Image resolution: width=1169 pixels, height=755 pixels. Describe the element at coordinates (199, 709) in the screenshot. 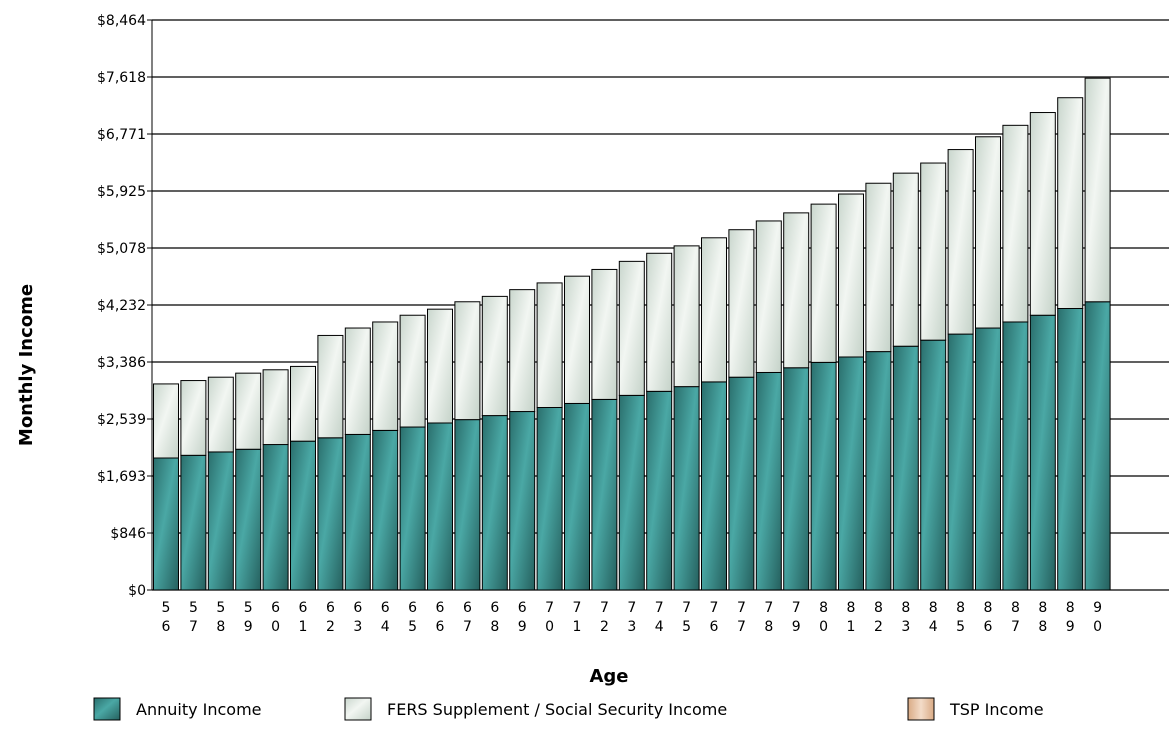

I see `legend-label: Annuity Income` at that location.